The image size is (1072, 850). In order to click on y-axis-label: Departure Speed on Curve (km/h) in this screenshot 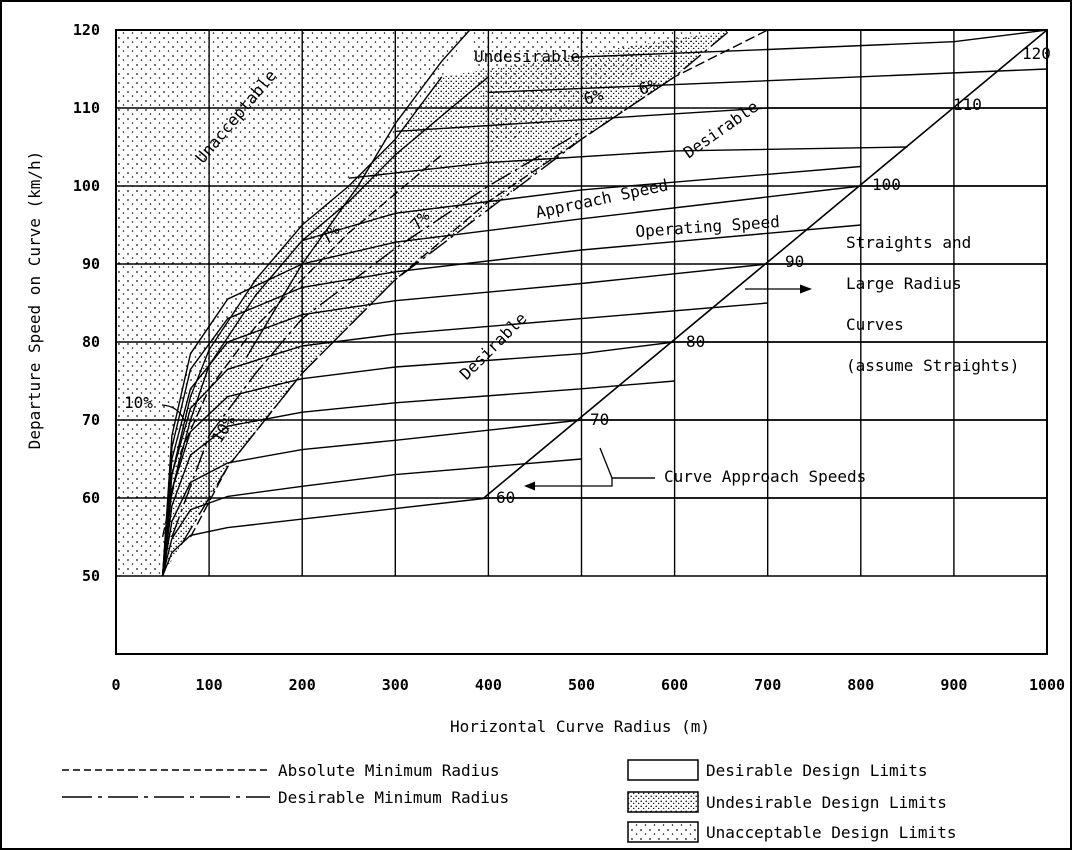, I will do `click(34, 300)`.